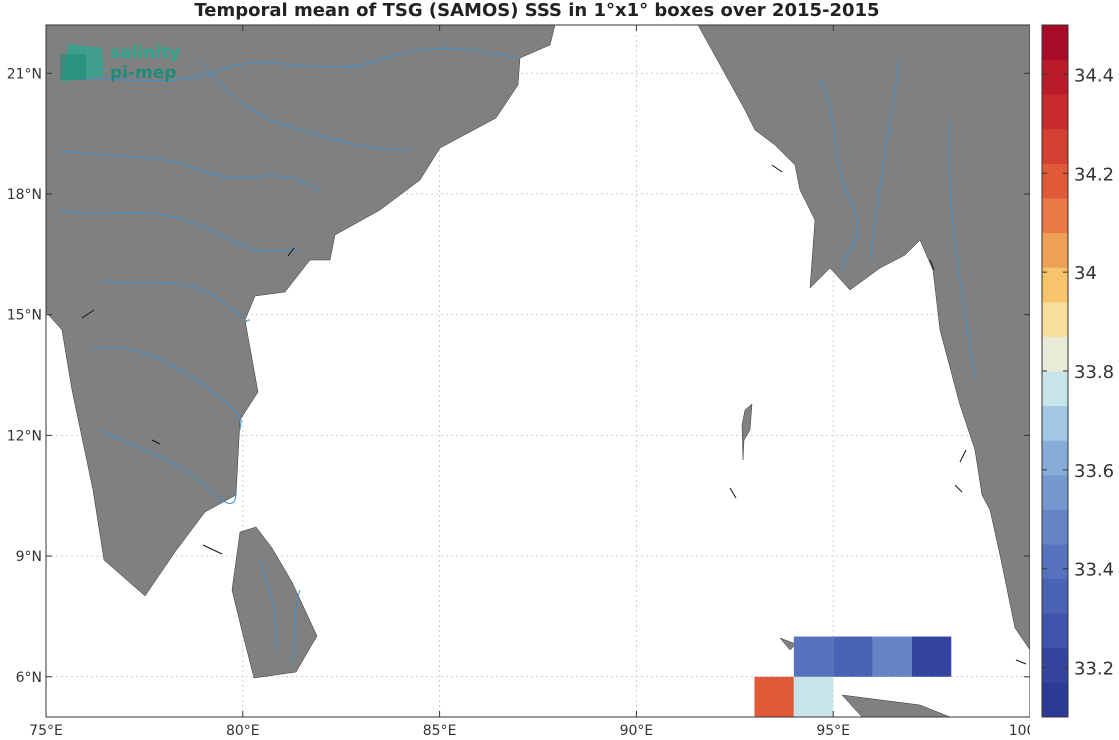 The image size is (1119, 740). I want to click on colorbar-tick-label: 33.2, so click(1094, 669).